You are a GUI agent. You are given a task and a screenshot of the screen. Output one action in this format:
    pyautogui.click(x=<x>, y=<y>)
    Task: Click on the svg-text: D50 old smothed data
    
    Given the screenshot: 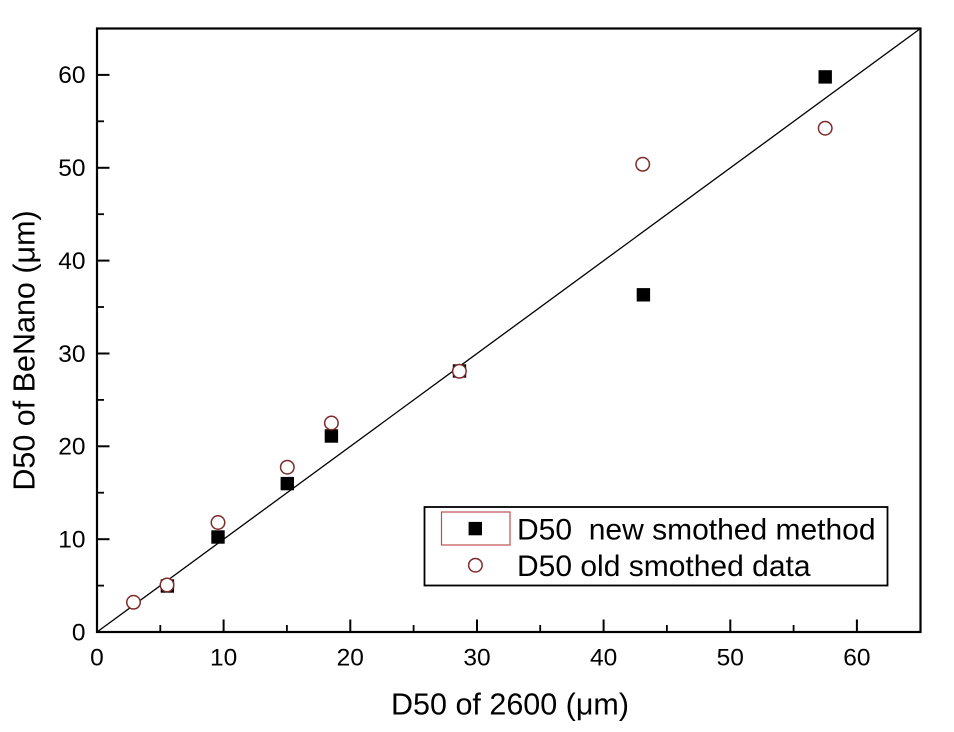 What is the action you would take?
    pyautogui.click(x=664, y=566)
    